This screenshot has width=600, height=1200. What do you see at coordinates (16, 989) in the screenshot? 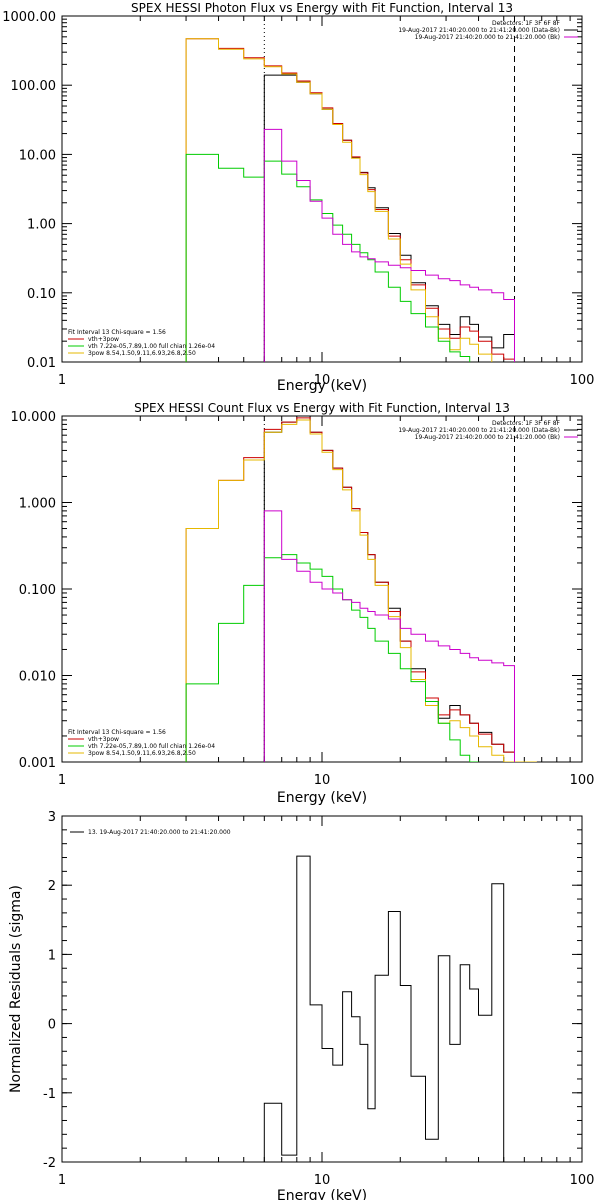
I see `y-axis-label: Normalized Residuals (sigma)` at bounding box center [16, 989].